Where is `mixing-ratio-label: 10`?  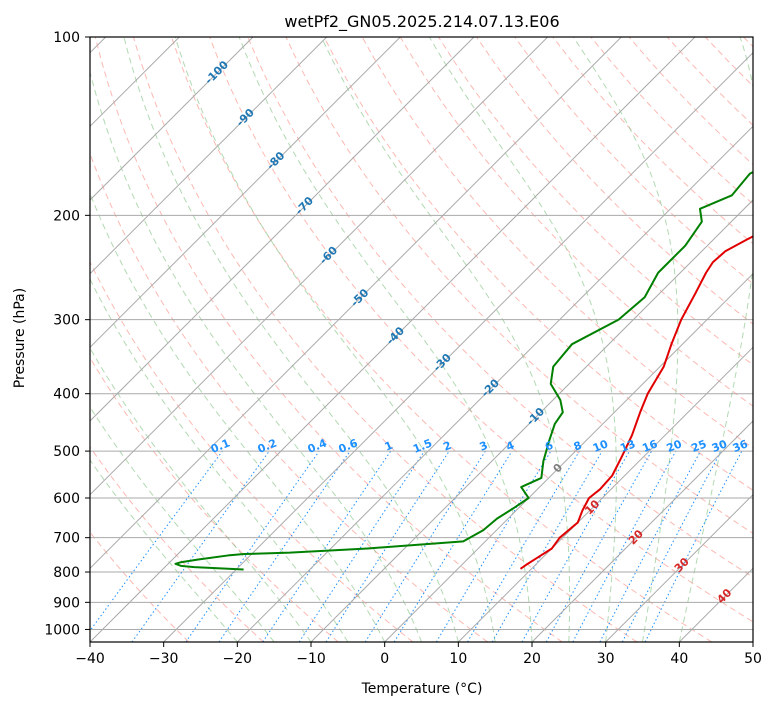
mixing-ratio-label: 10 is located at coordinates (600, 446).